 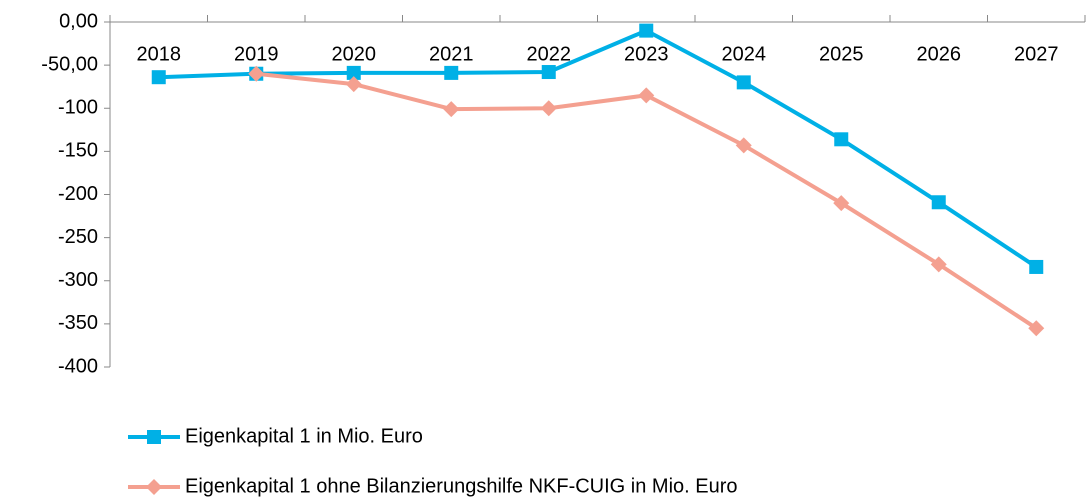 I want to click on x-tick-label: 2018, so click(x=159, y=54).